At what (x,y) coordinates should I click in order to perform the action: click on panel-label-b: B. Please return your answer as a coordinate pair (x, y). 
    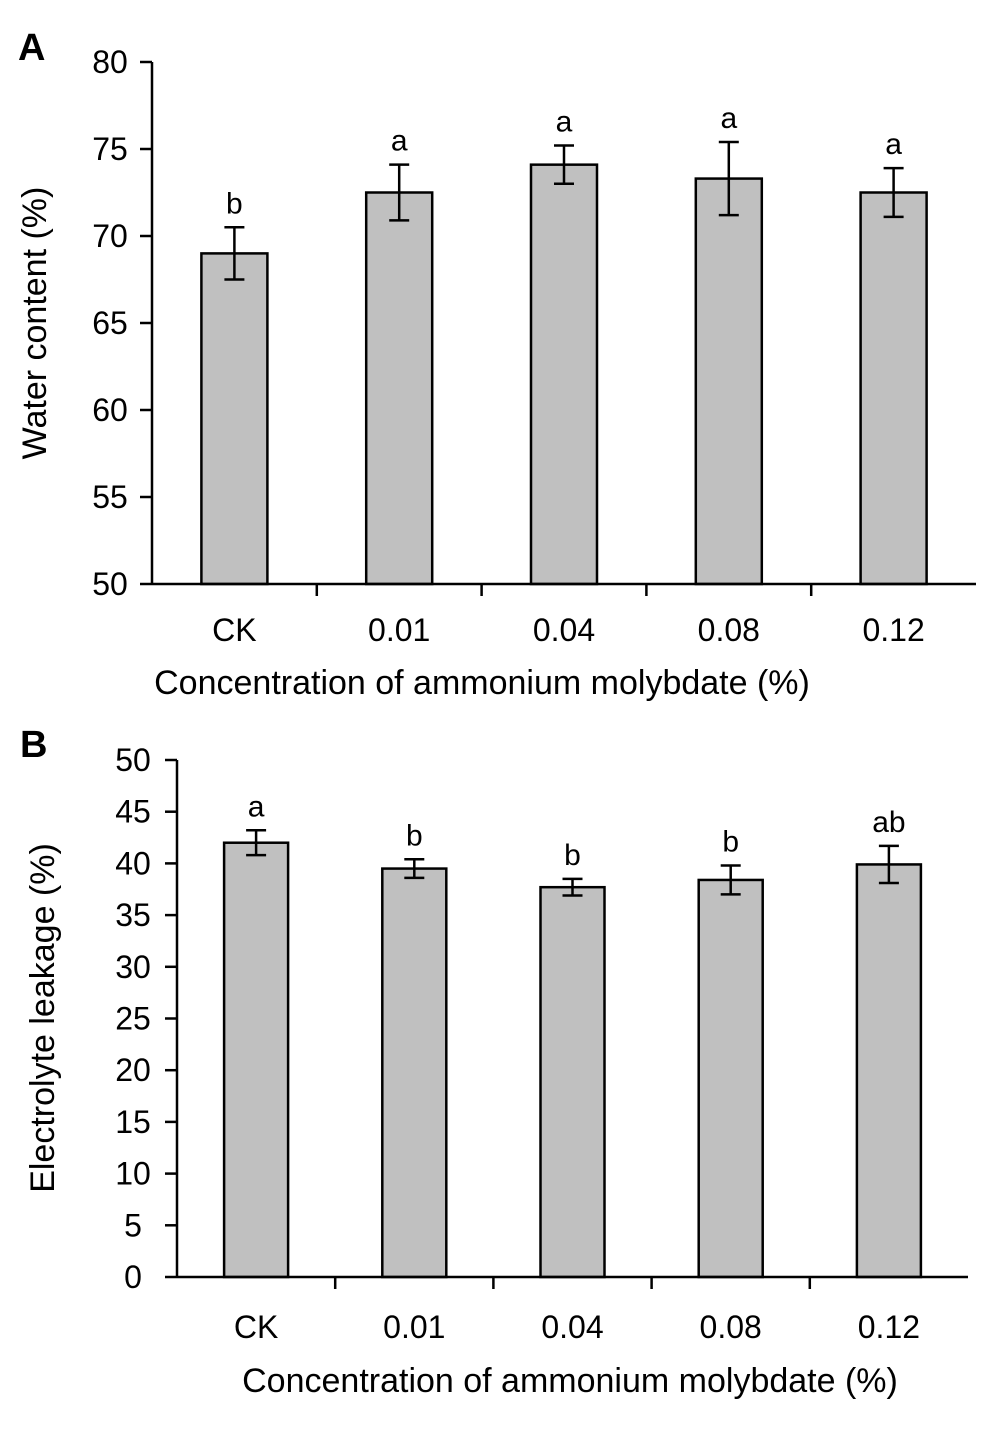
    Looking at the image, I should click on (33, 745).